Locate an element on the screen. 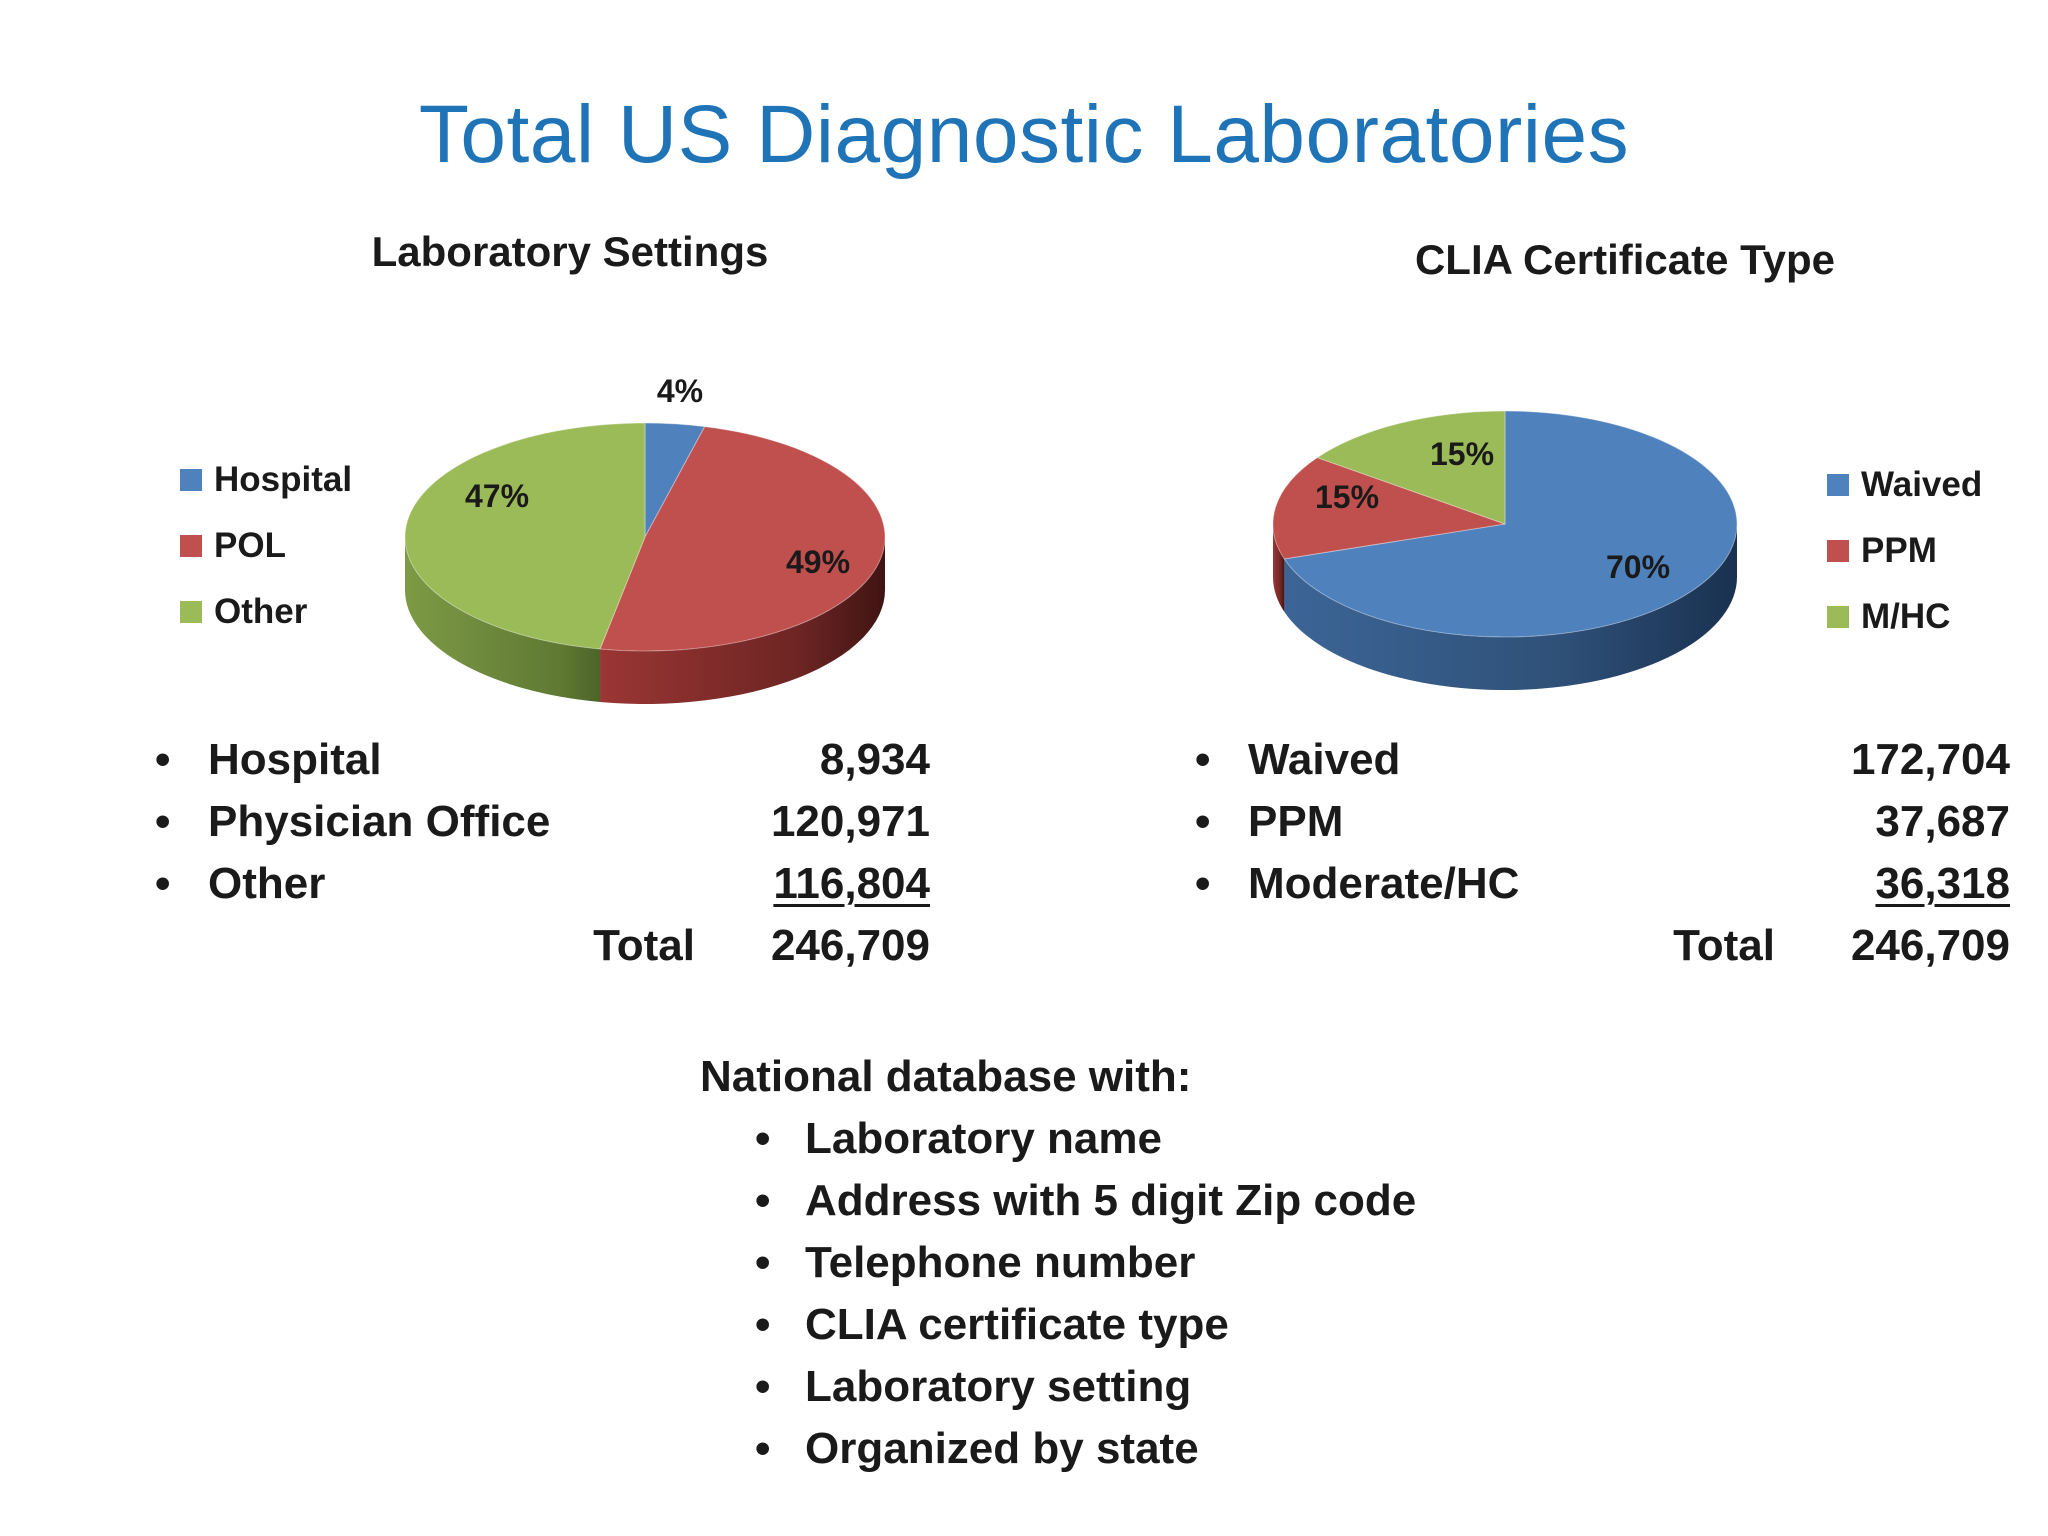  legend-item-mhc: M/HC is located at coordinates (1904, 617).